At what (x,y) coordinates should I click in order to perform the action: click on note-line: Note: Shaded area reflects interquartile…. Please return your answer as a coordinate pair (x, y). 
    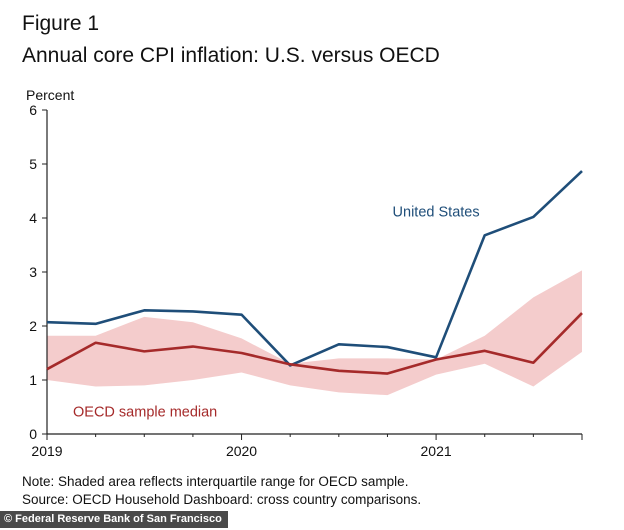
    Looking at the image, I should click on (215, 481).